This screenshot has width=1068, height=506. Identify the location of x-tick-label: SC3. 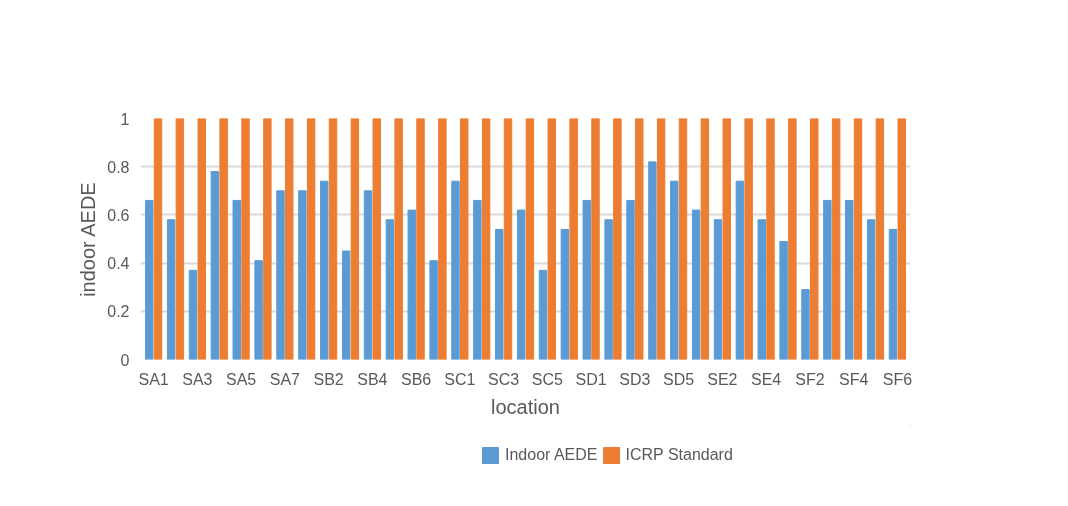
(504, 379).